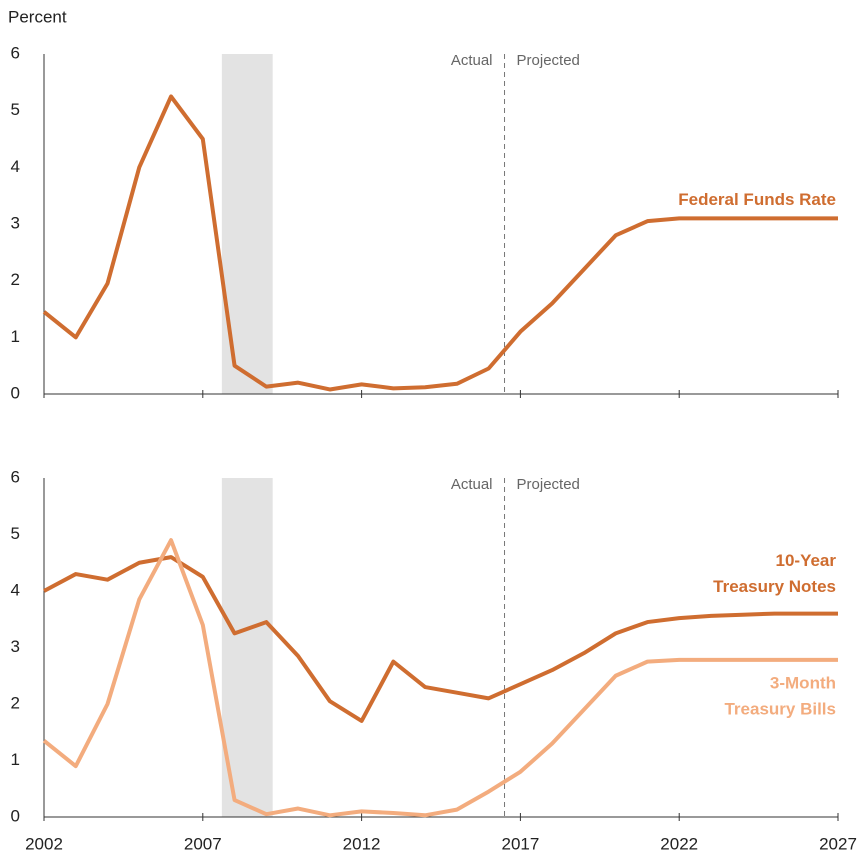 This screenshot has height=856, width=861. I want to click on x-tick-label: 2002, so click(44, 843).